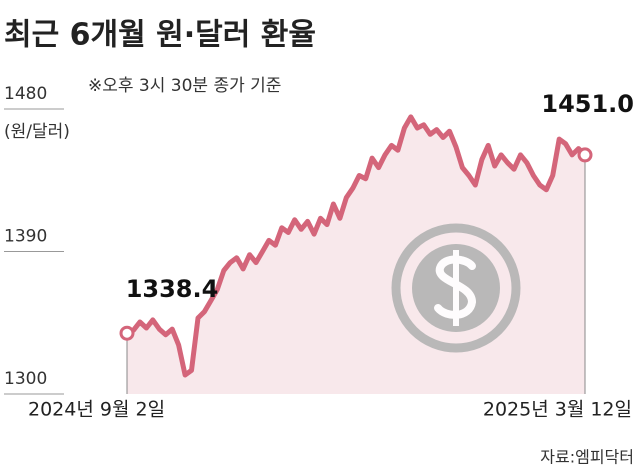 The height and width of the screenshot is (474, 640). I want to click on subtitle: ※오후 3시 30분 종가 기준, so click(184, 86).